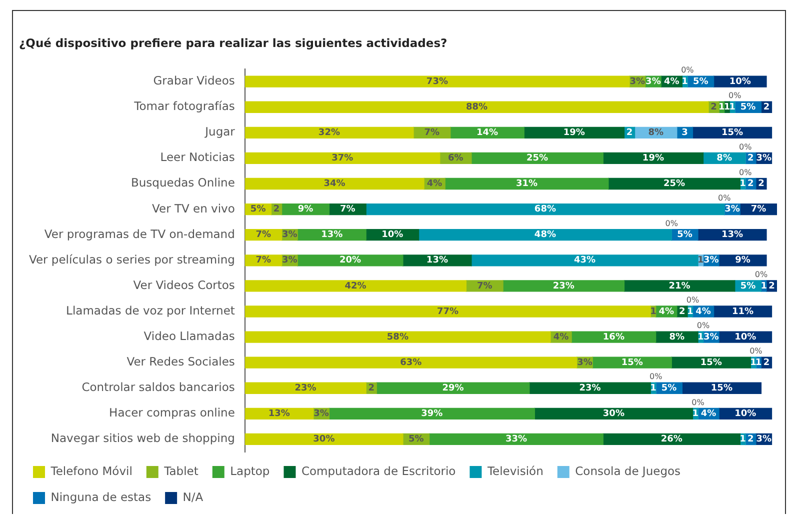 Image resolution: width=788 pixels, height=516 pixels. I want to click on data-label: 21%, so click(679, 286).